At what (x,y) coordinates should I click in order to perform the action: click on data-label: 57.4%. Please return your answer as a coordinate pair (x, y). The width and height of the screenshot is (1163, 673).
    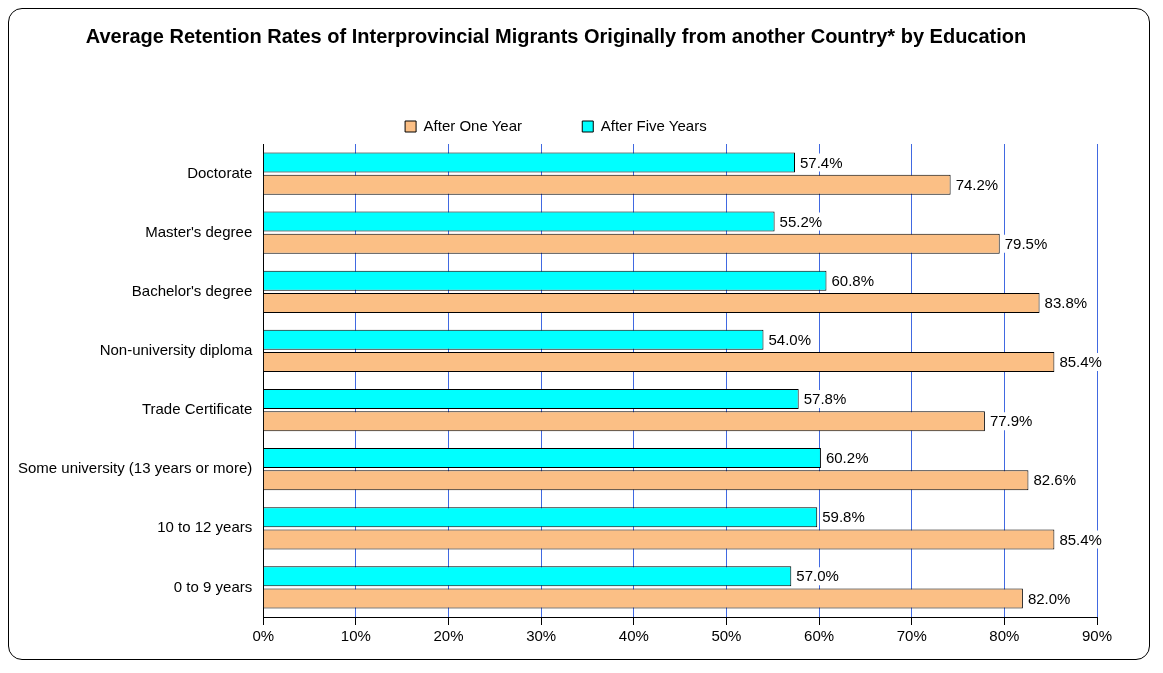
    Looking at the image, I should click on (821, 162).